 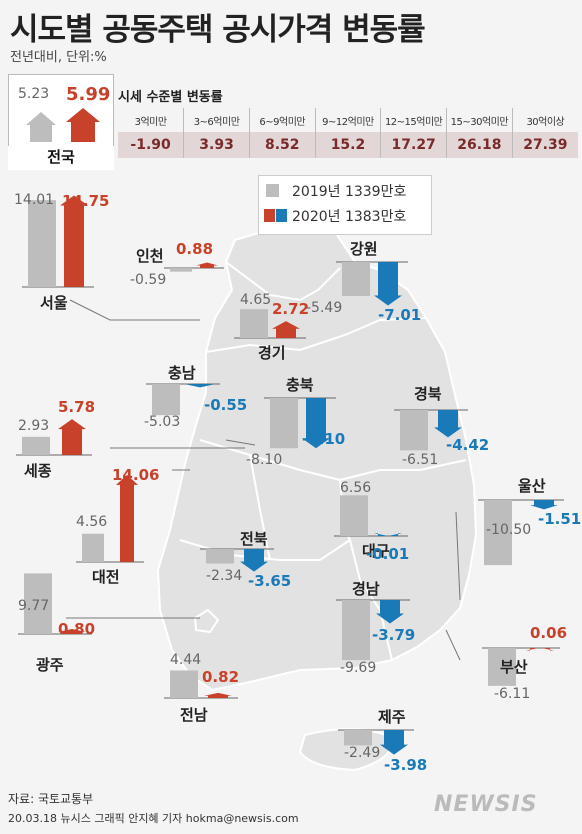 I want to click on tier-header: 12~15억미만, so click(x=413, y=120).